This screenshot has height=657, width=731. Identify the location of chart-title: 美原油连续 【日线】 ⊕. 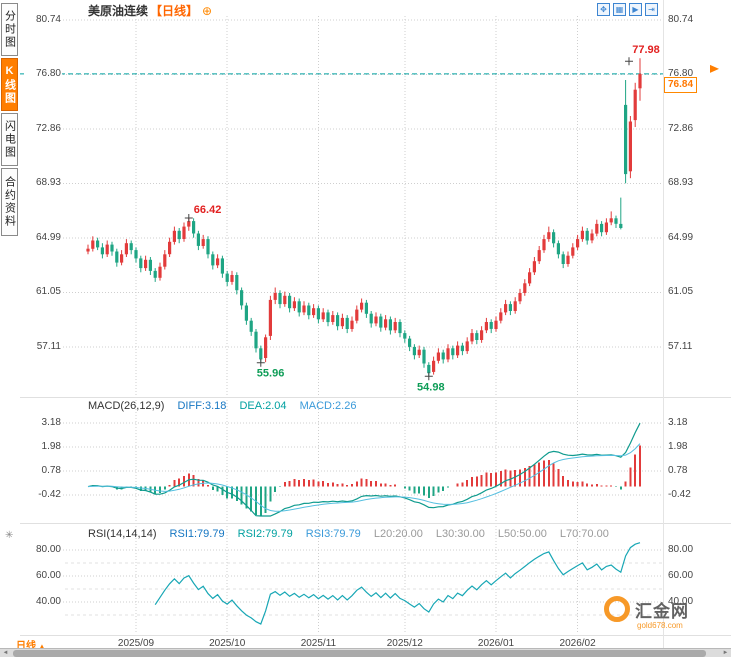
(150, 10).